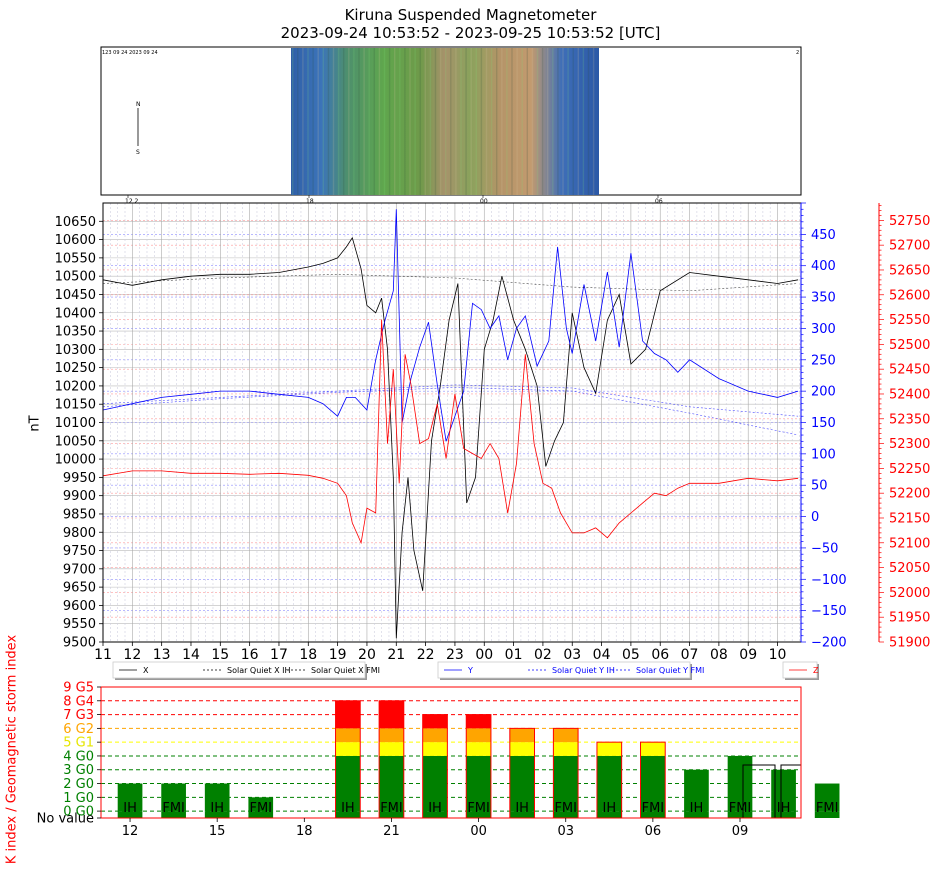 This screenshot has height=885, width=941. What do you see at coordinates (79, 643) in the screenshot?
I see `left-tick-label: 9500` at bounding box center [79, 643].